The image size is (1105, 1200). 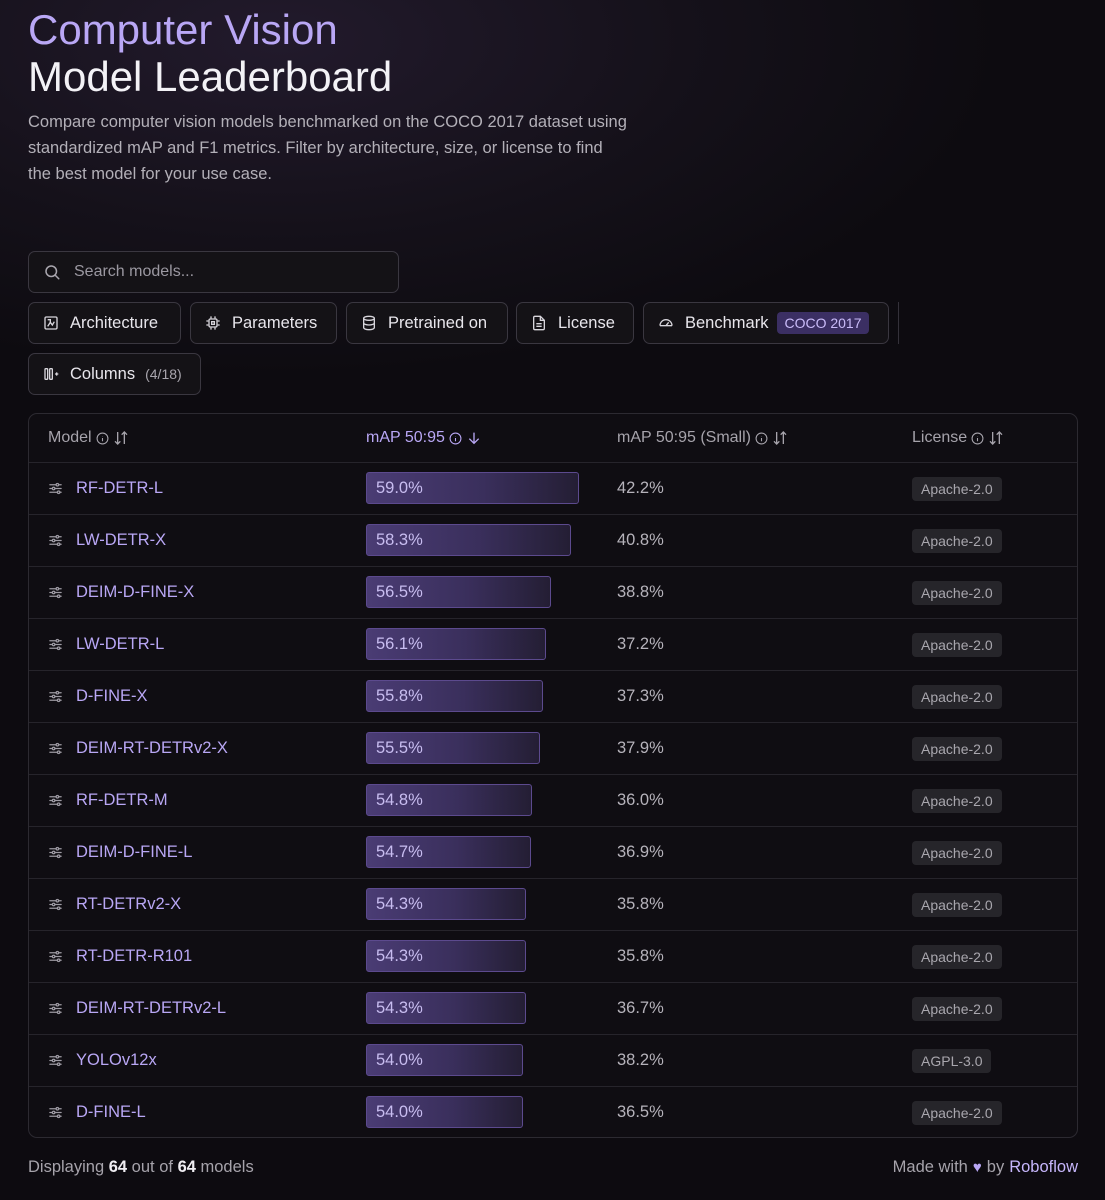 I want to click on header-map: mAP 50:95, so click(x=424, y=438).